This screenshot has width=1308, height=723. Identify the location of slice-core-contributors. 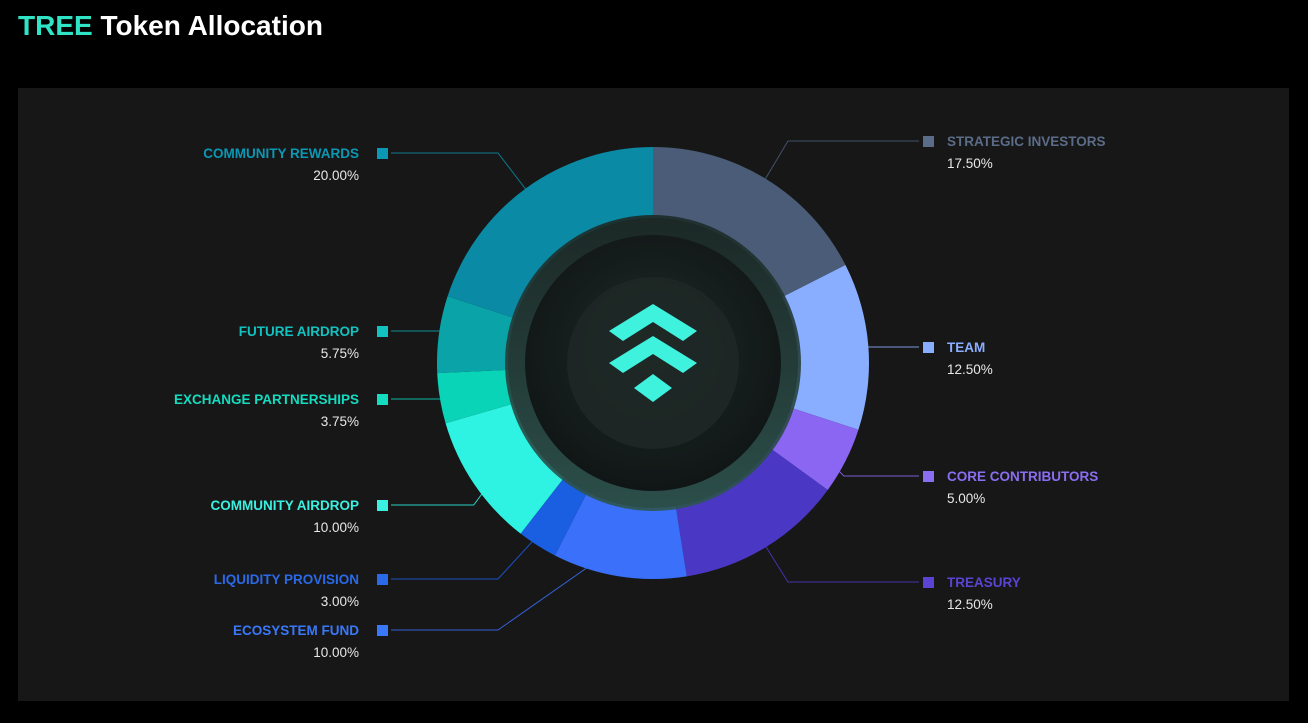
(814, 448).